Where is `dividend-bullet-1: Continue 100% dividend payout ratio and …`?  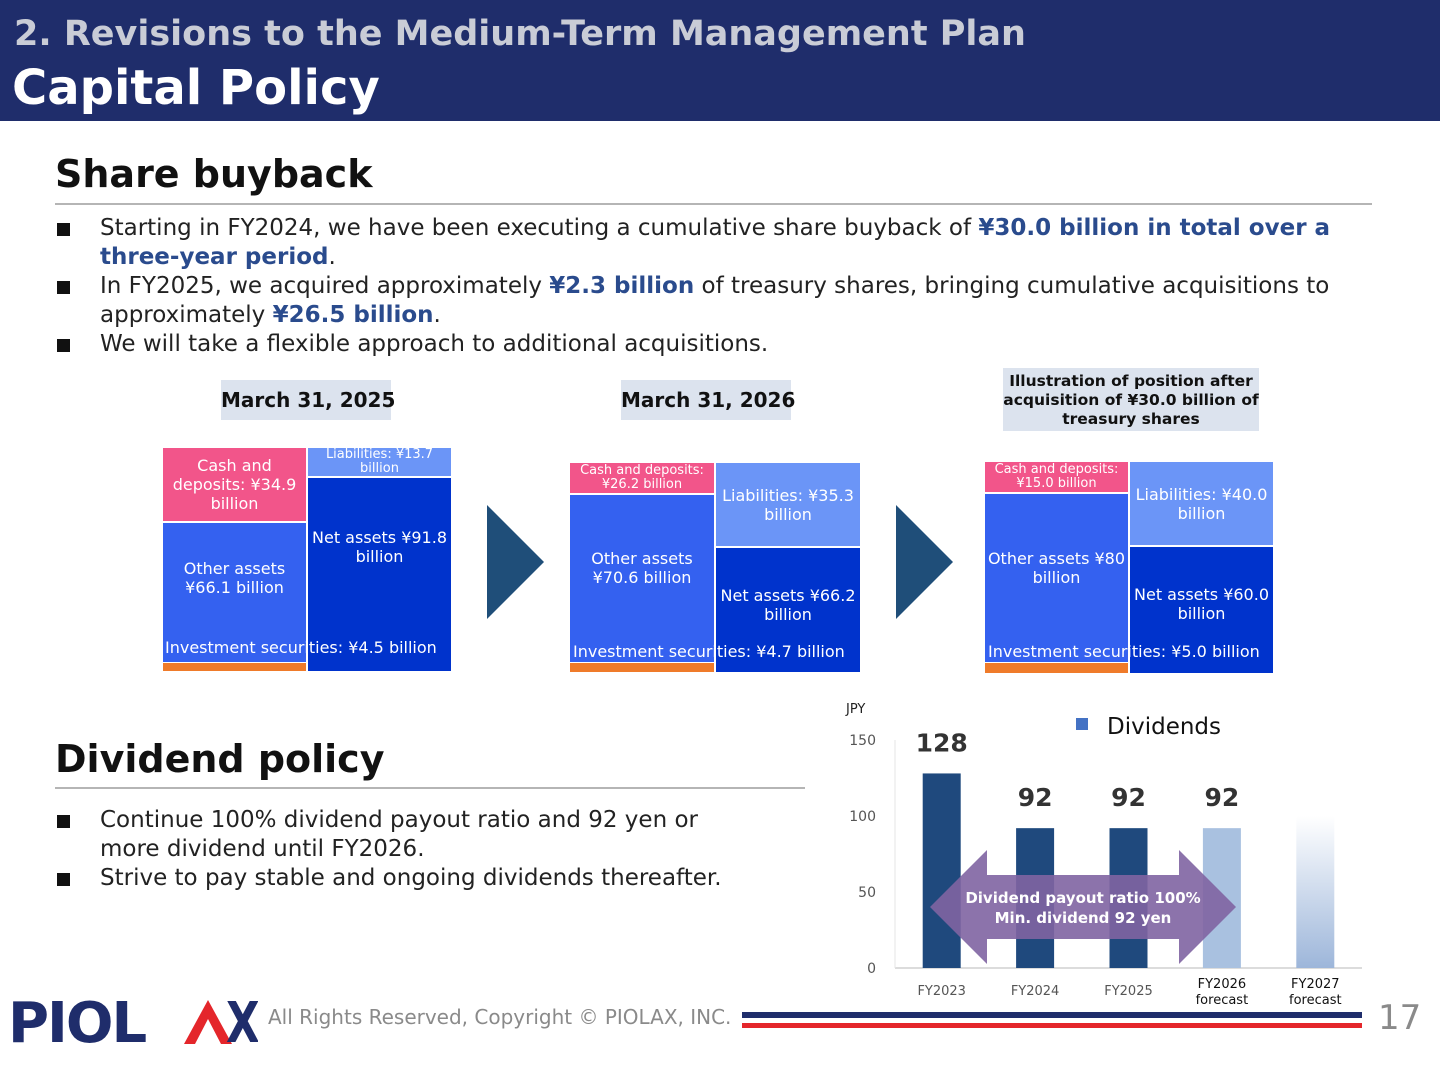 dividend-bullet-1: Continue 100% dividend payout ratio and … is located at coordinates (405, 835).